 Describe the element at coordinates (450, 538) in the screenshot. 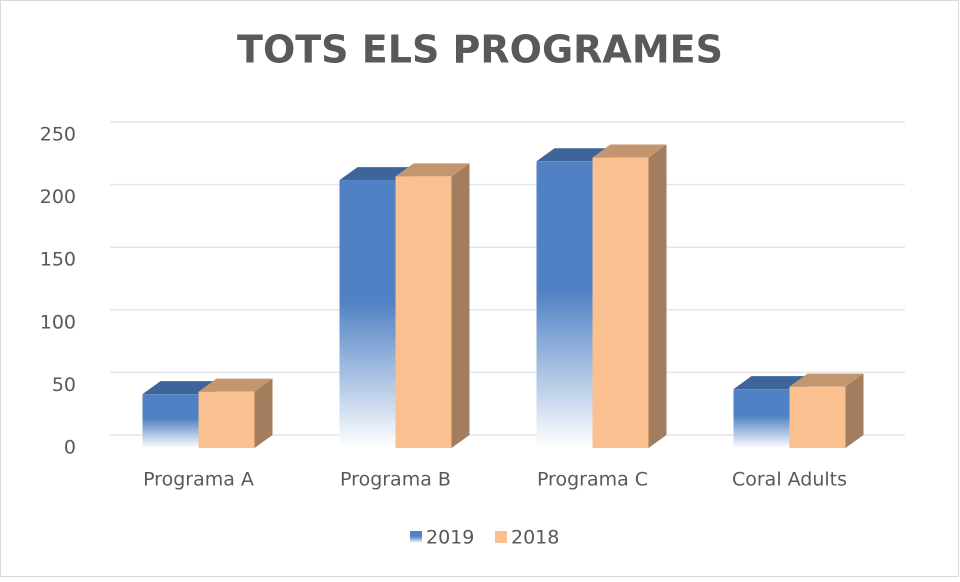

I see `legend-label: 2019` at that location.